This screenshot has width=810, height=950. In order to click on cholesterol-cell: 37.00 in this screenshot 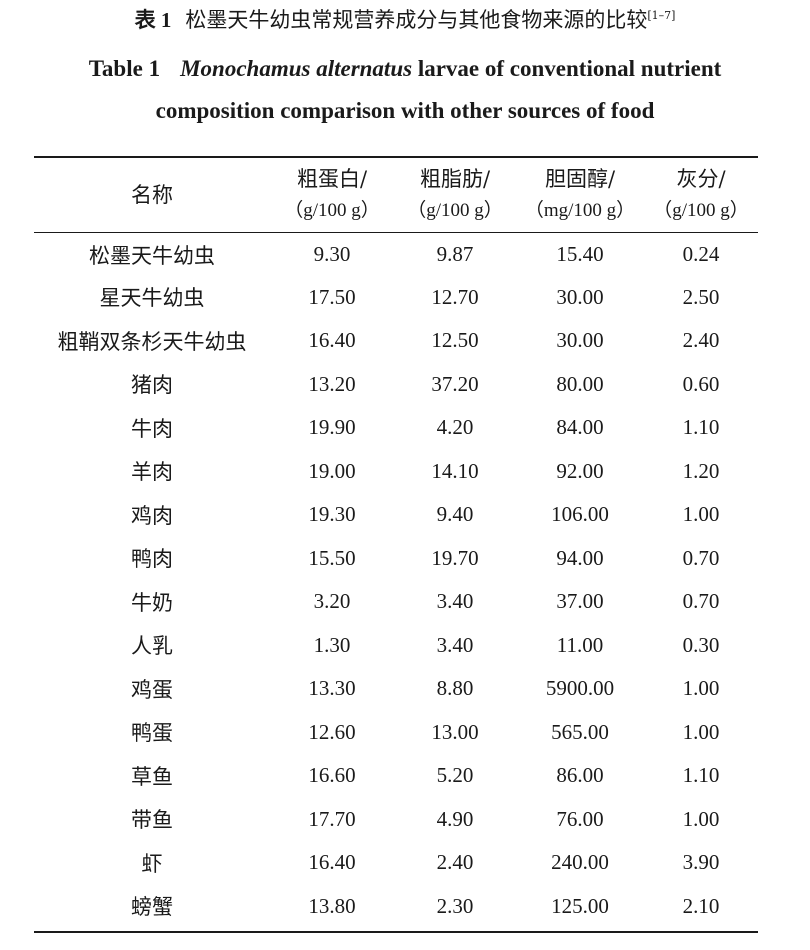, I will do `click(580, 601)`.